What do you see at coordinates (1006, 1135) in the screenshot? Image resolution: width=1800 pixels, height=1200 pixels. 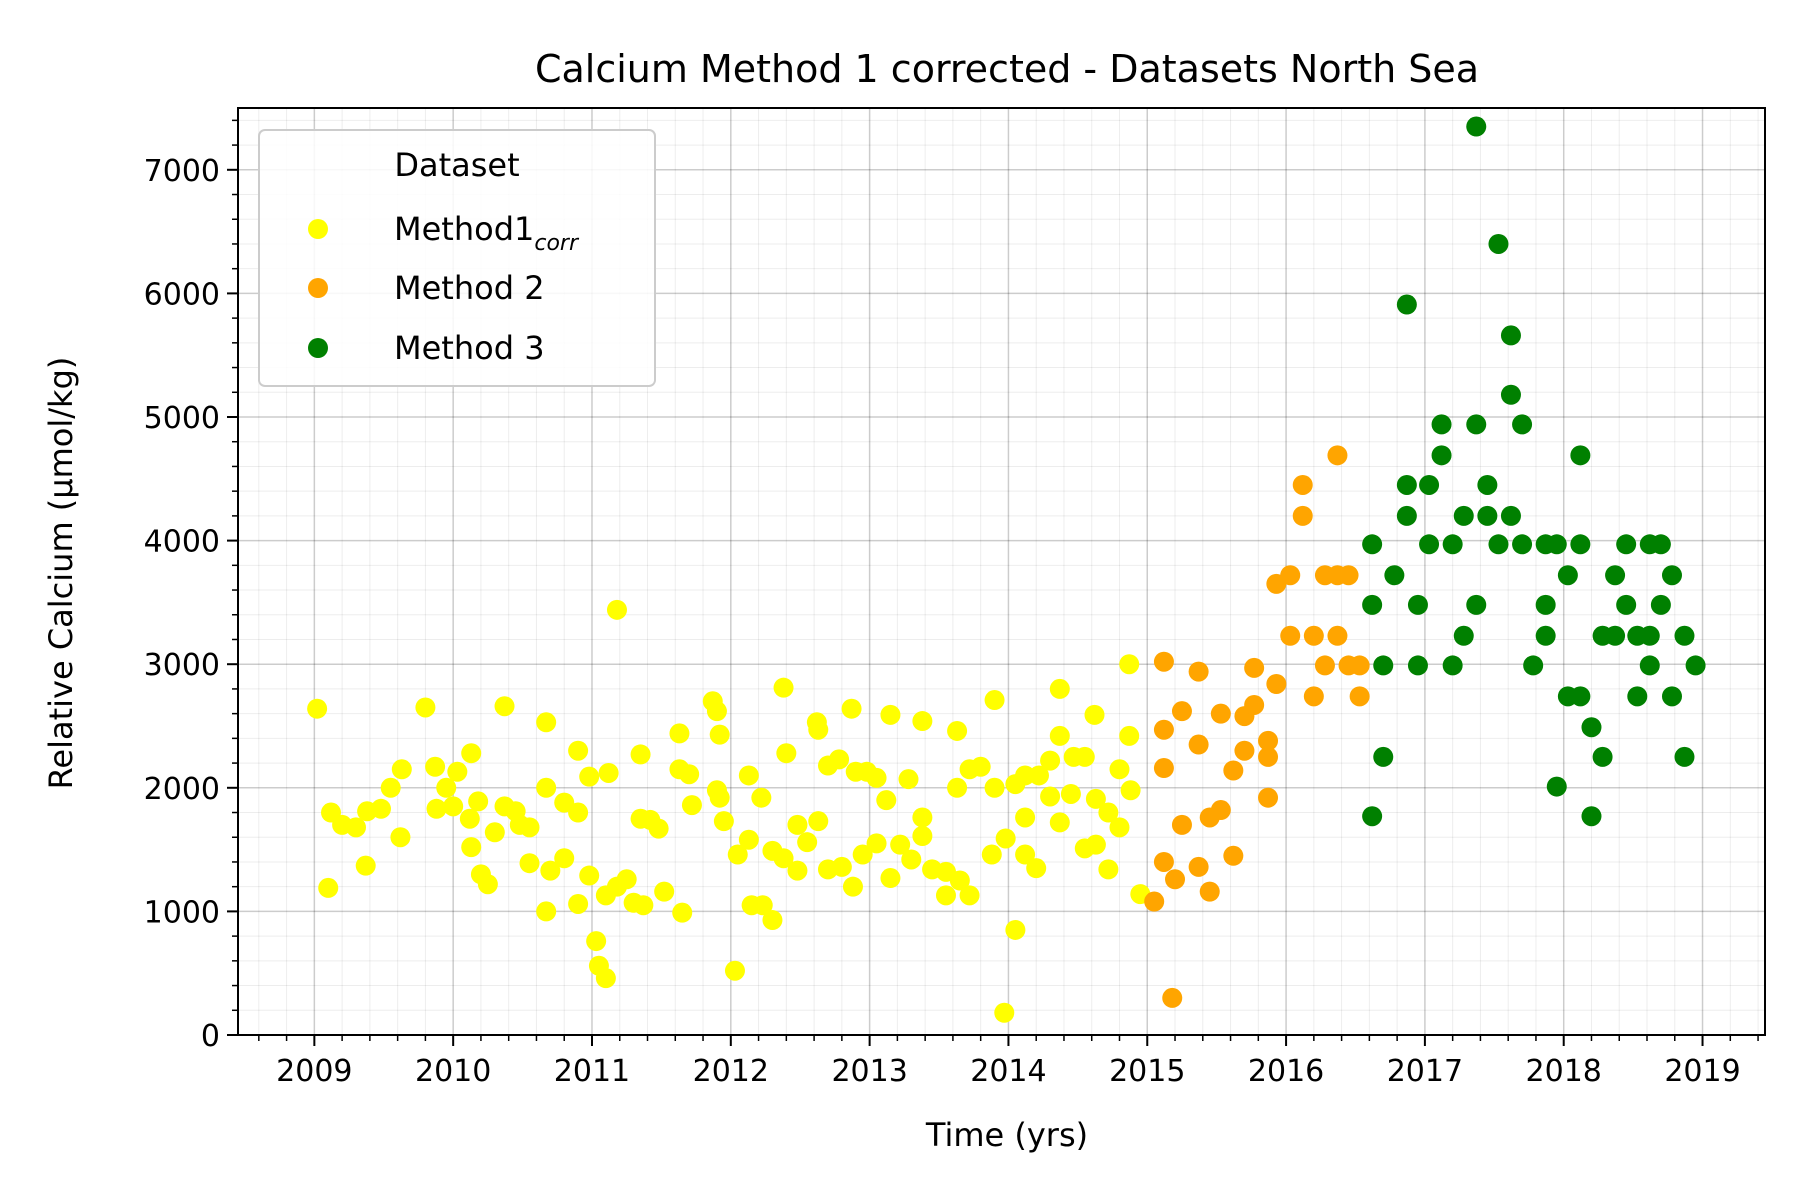 I see `x-axis-label: Time (yrs)` at bounding box center [1006, 1135].